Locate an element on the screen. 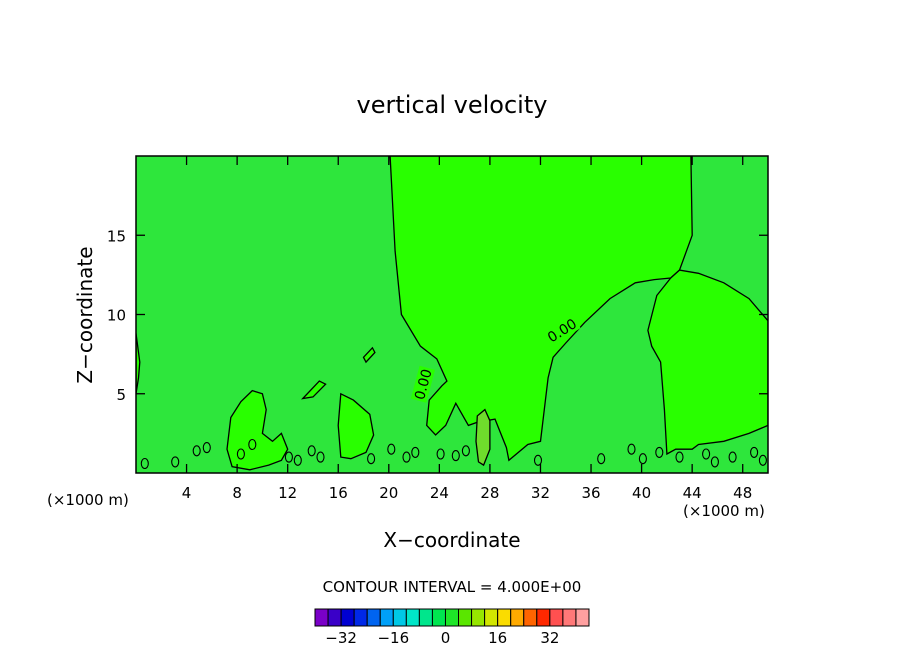 The width and height of the screenshot is (904, 654). y-tick-label-5: 5 is located at coordinates (121, 395).